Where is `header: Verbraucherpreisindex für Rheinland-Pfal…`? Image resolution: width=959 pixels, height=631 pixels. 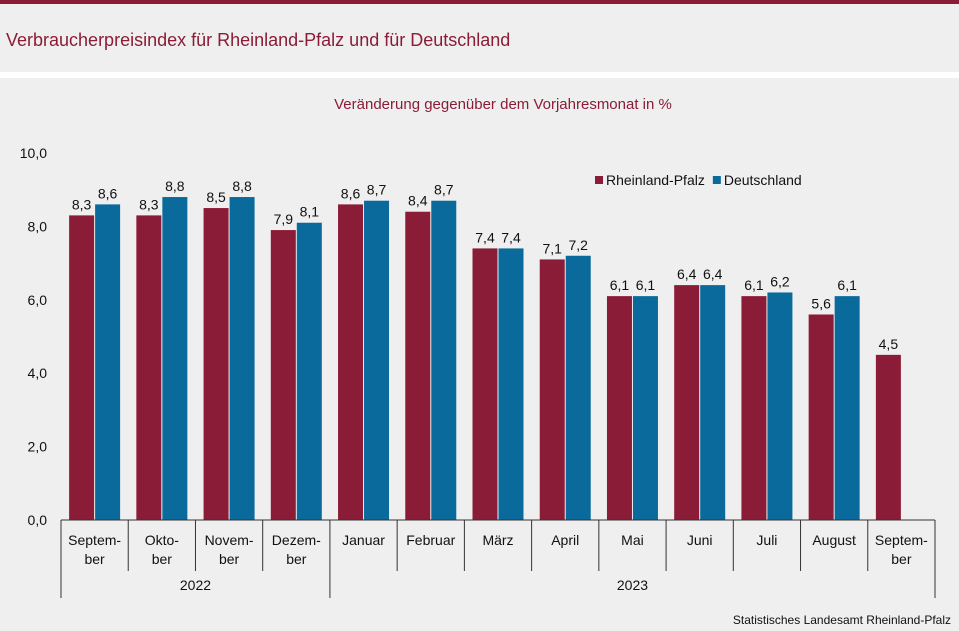 header: Verbraucherpreisindex für Rheinland-Pfal… is located at coordinates (479, 38).